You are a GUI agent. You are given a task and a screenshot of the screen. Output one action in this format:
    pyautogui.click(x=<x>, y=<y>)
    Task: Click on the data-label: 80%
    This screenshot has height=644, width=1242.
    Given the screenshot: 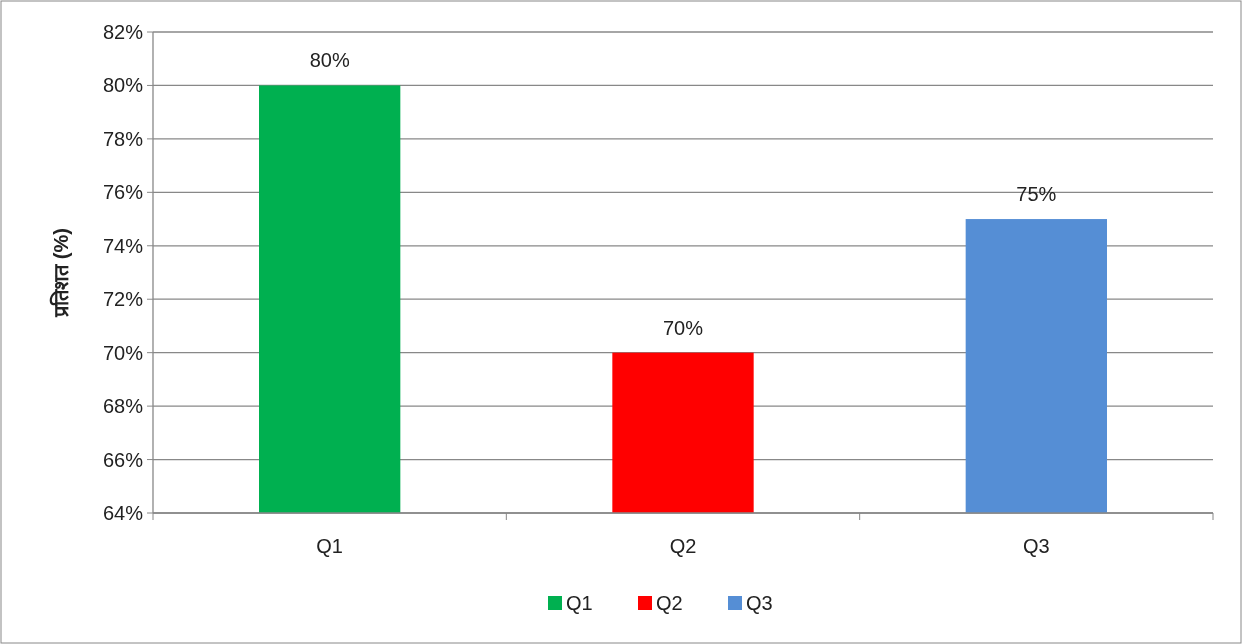 What is the action you would take?
    pyautogui.click(x=329, y=60)
    